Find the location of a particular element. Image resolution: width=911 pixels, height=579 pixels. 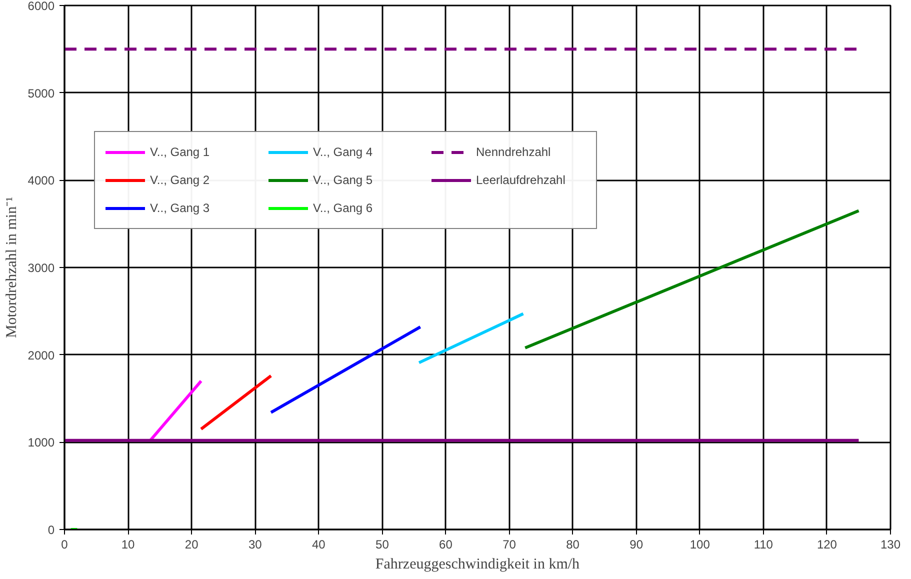

y-tick-label: 0 is located at coordinates (51, 530).